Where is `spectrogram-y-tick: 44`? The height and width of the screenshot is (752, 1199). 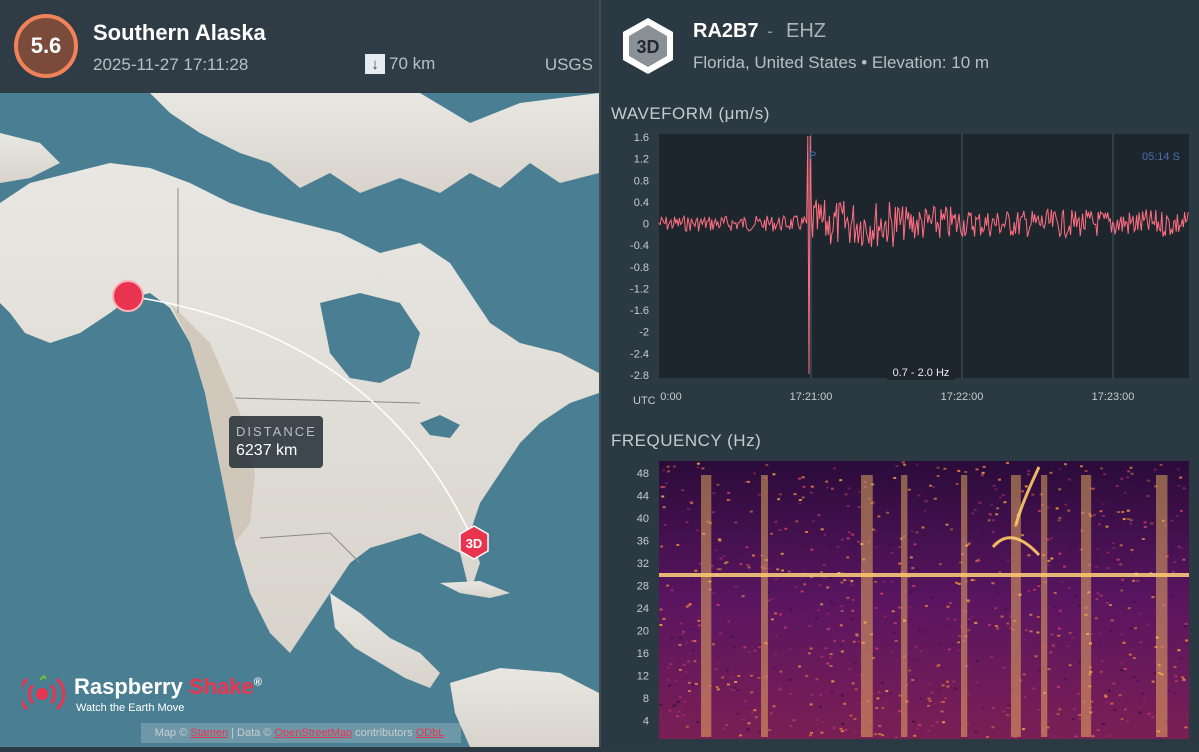
spectrogram-y-tick: 44 is located at coordinates (643, 497).